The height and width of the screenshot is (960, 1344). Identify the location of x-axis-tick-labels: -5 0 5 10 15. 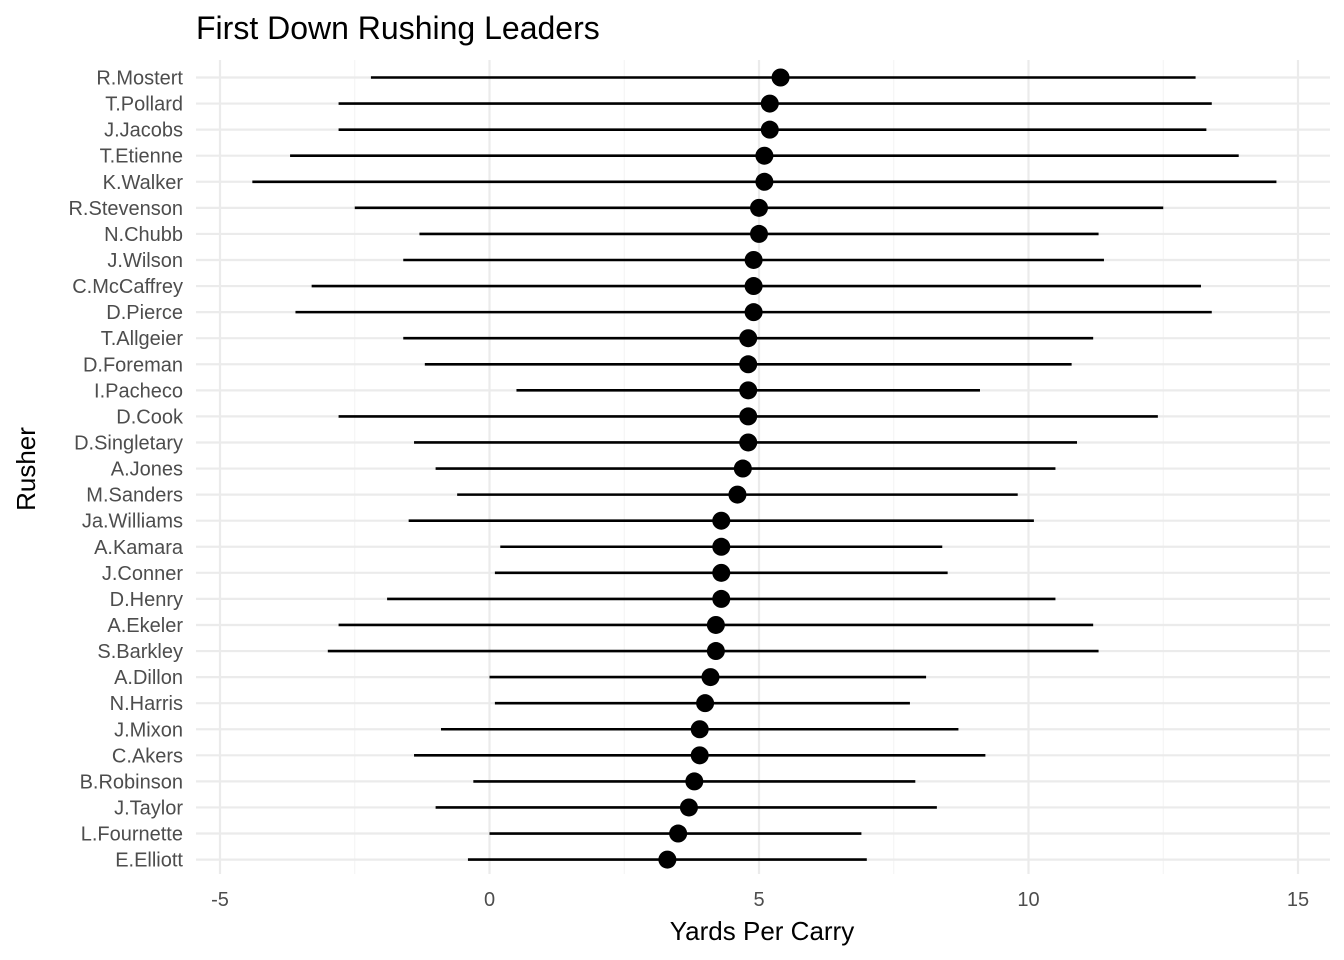
(760, 900).